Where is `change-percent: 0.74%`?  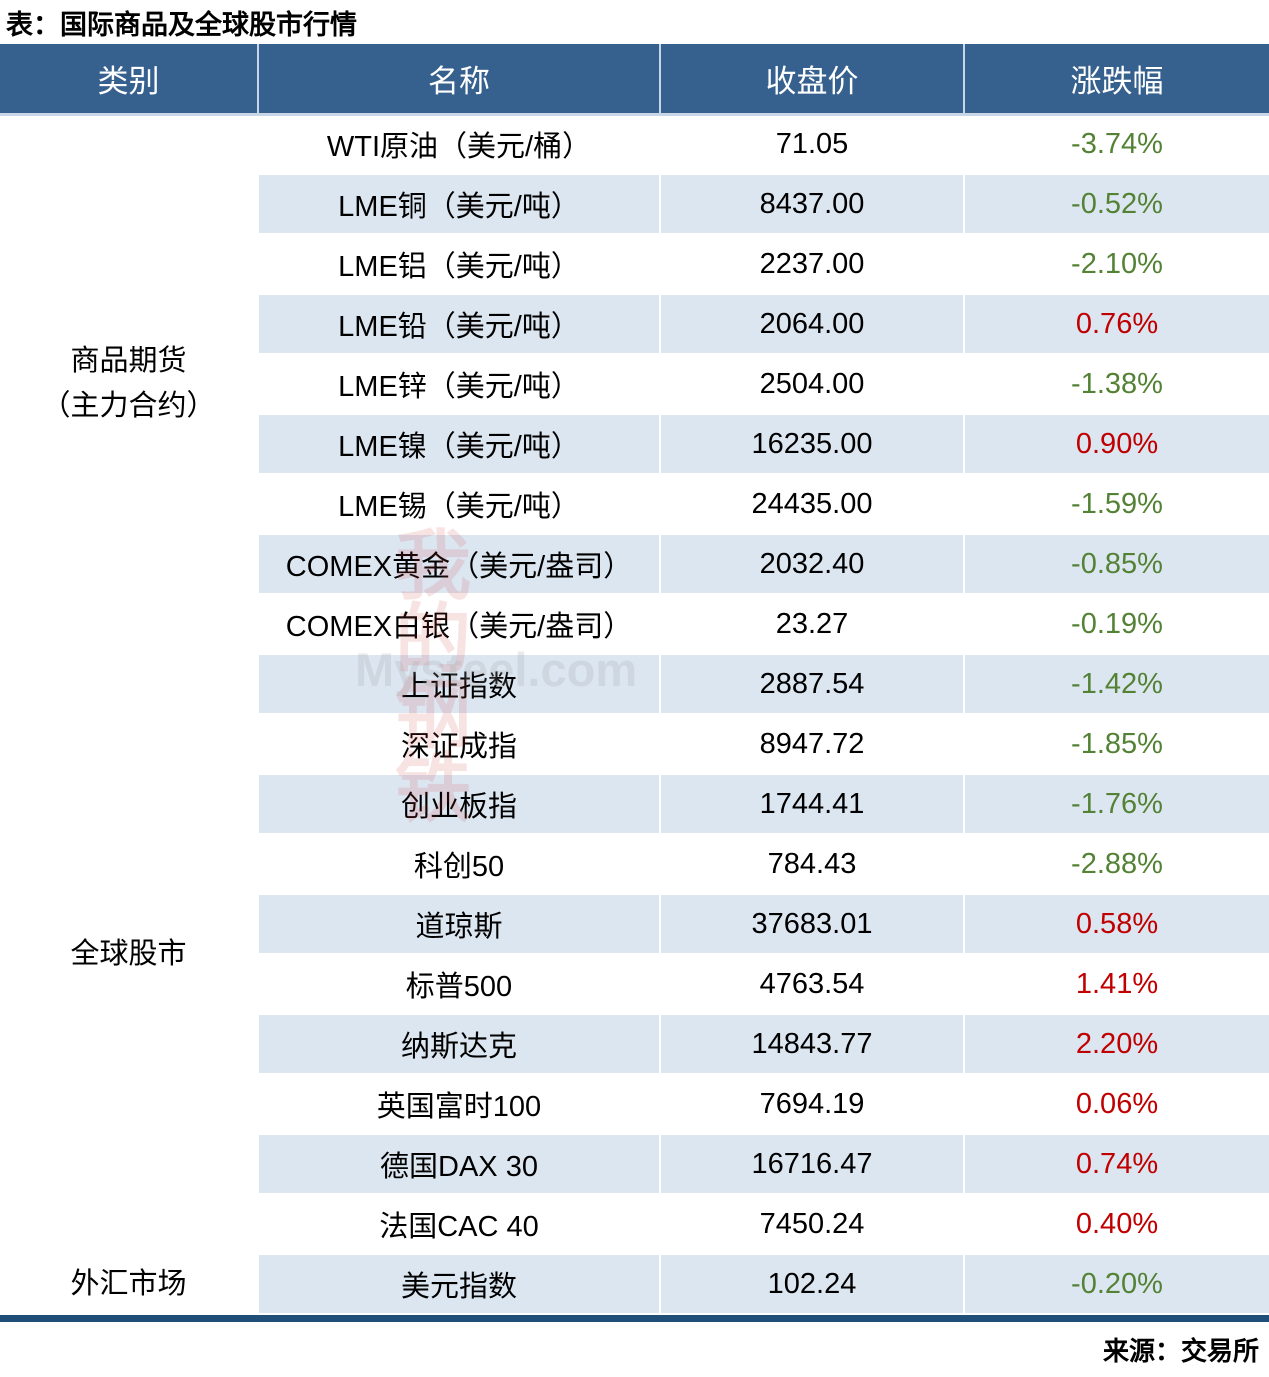 change-percent: 0.74% is located at coordinates (1116, 1164).